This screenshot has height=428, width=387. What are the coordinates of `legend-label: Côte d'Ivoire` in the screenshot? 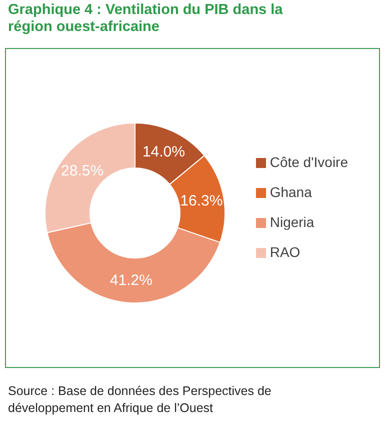 It's located at (309, 162).